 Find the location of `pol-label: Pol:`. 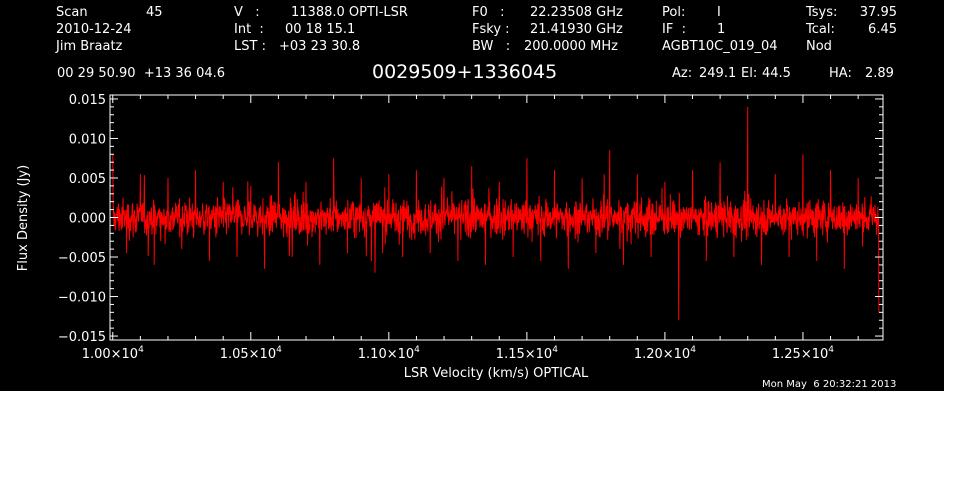

pol-label: Pol: is located at coordinates (674, 12).